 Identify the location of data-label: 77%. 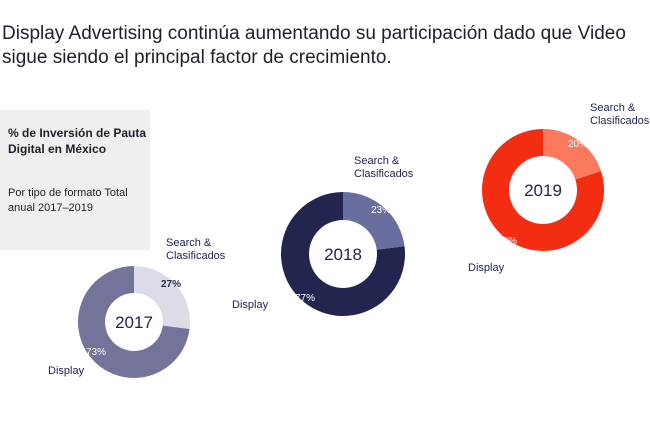
(305, 298).